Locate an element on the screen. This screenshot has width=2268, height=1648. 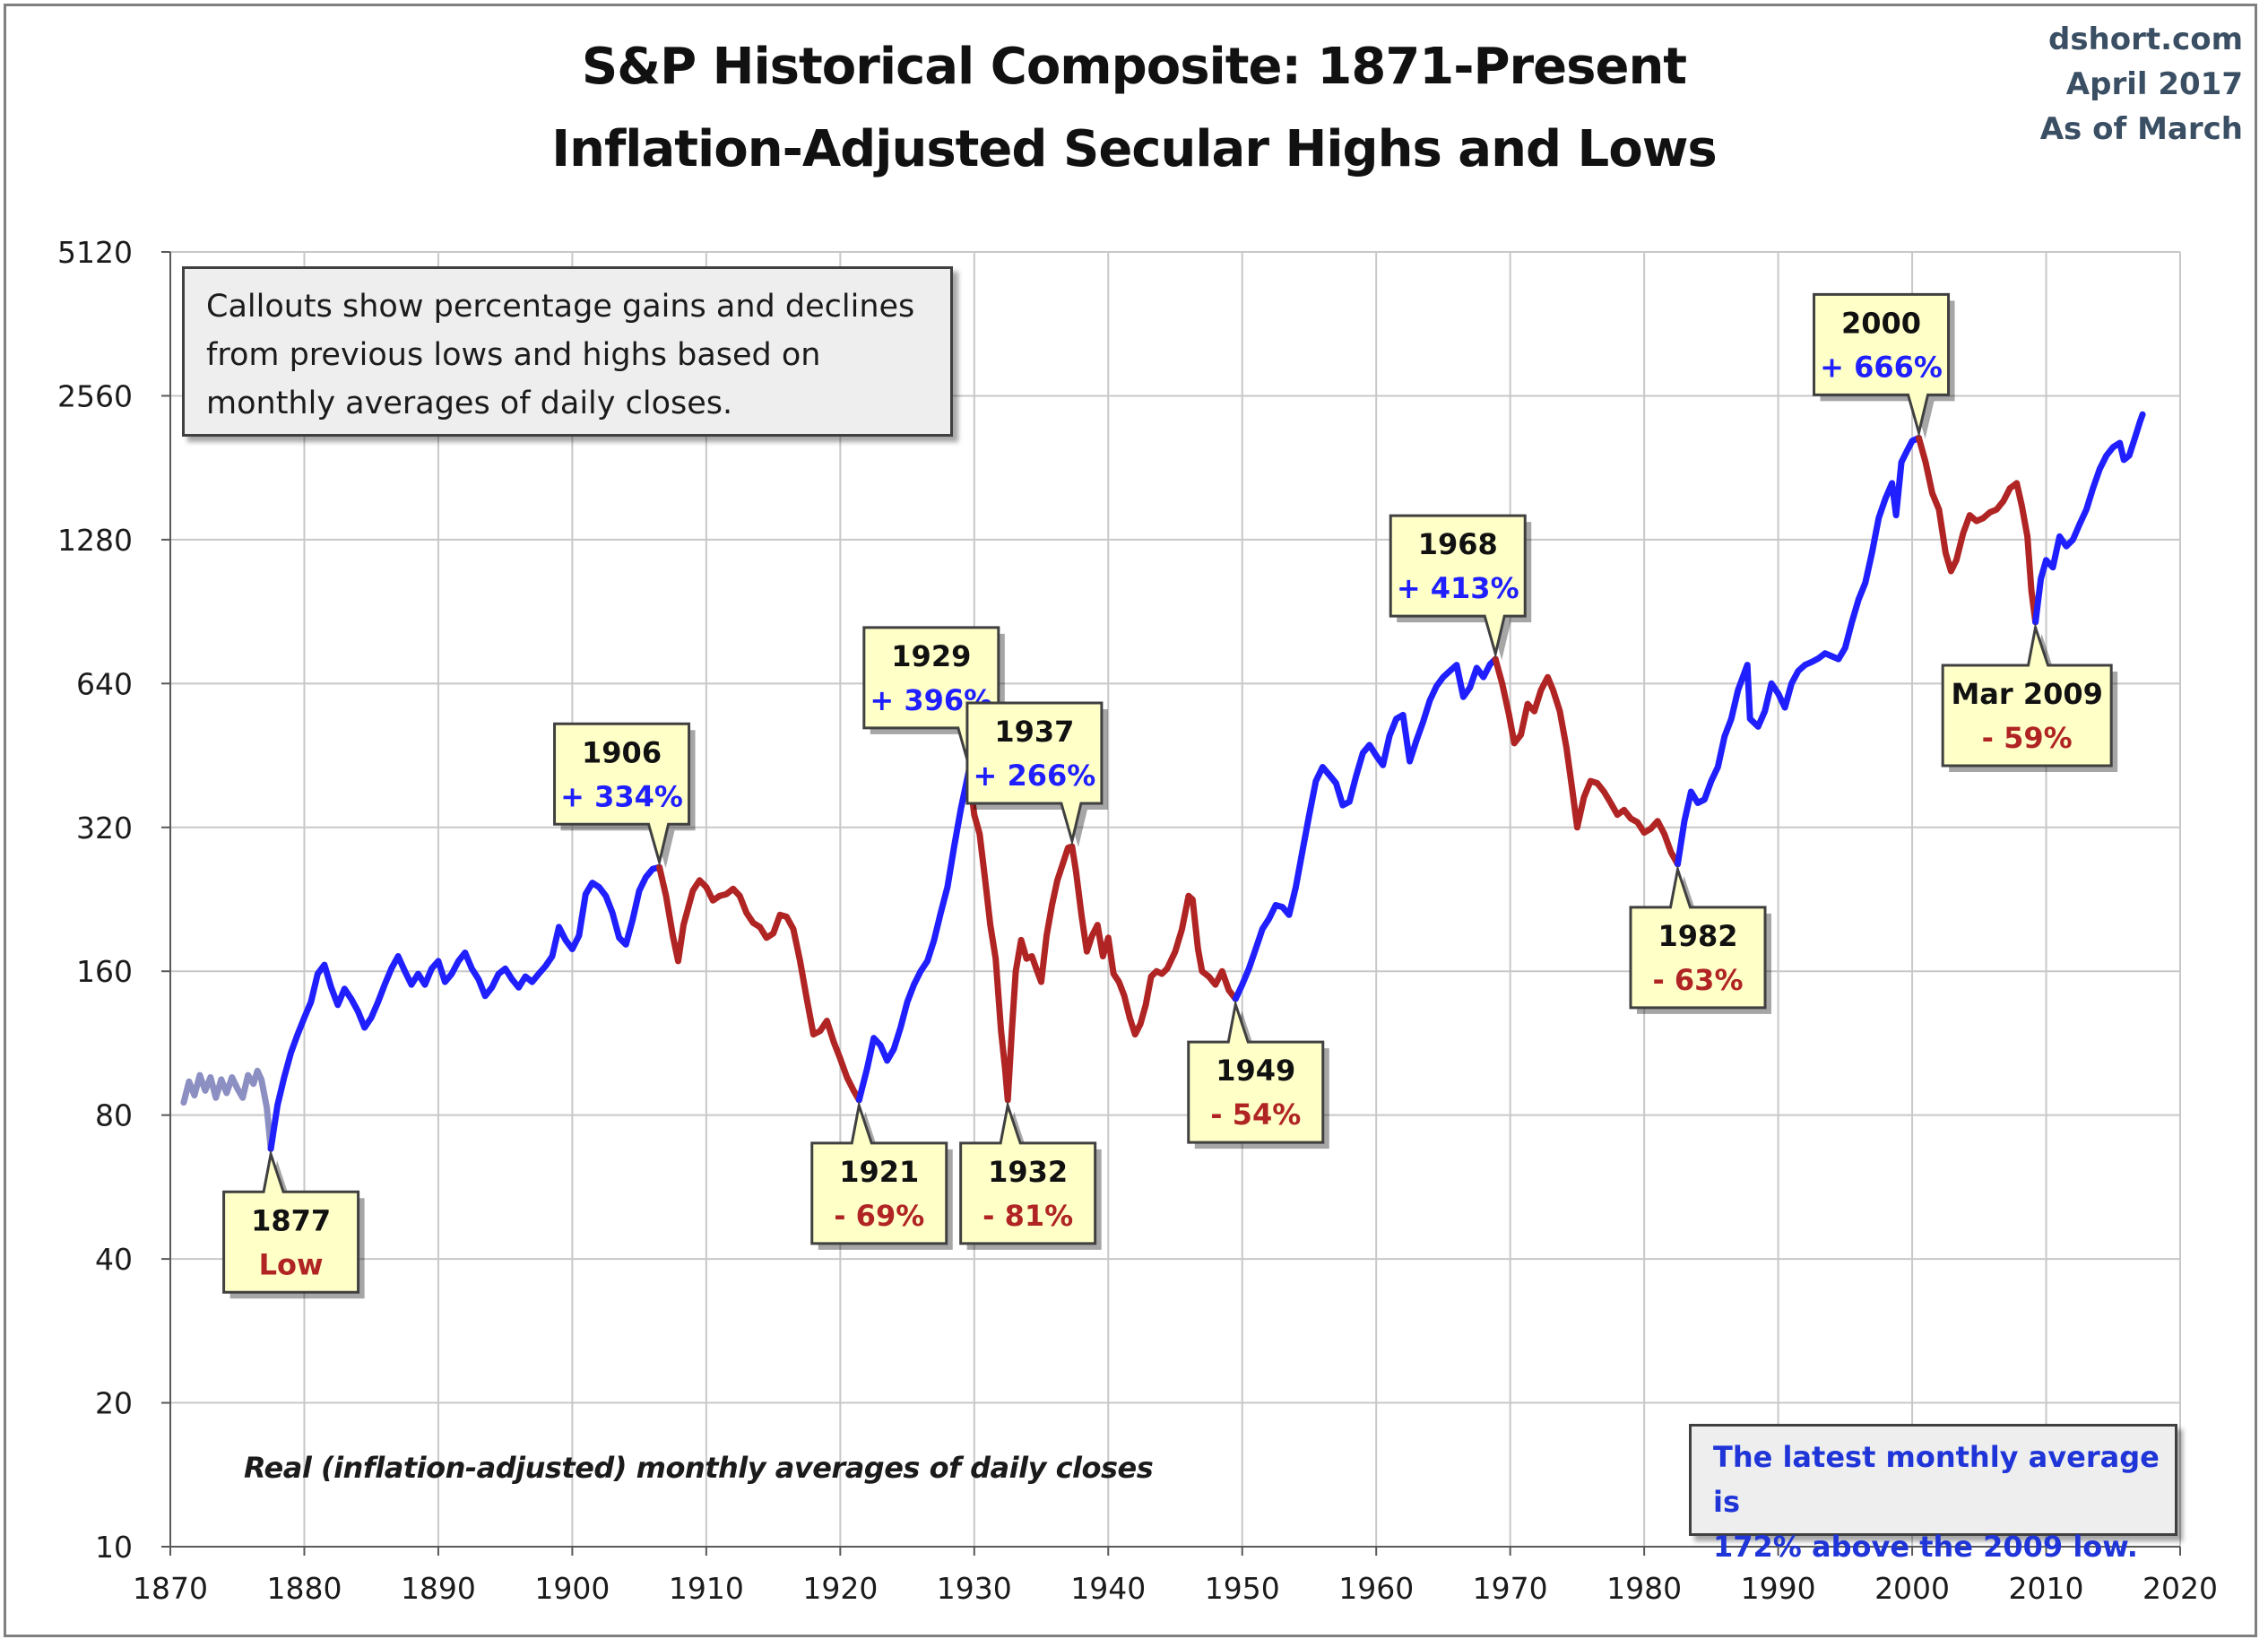
x-tick-label: 1880 is located at coordinates (304, 1588).